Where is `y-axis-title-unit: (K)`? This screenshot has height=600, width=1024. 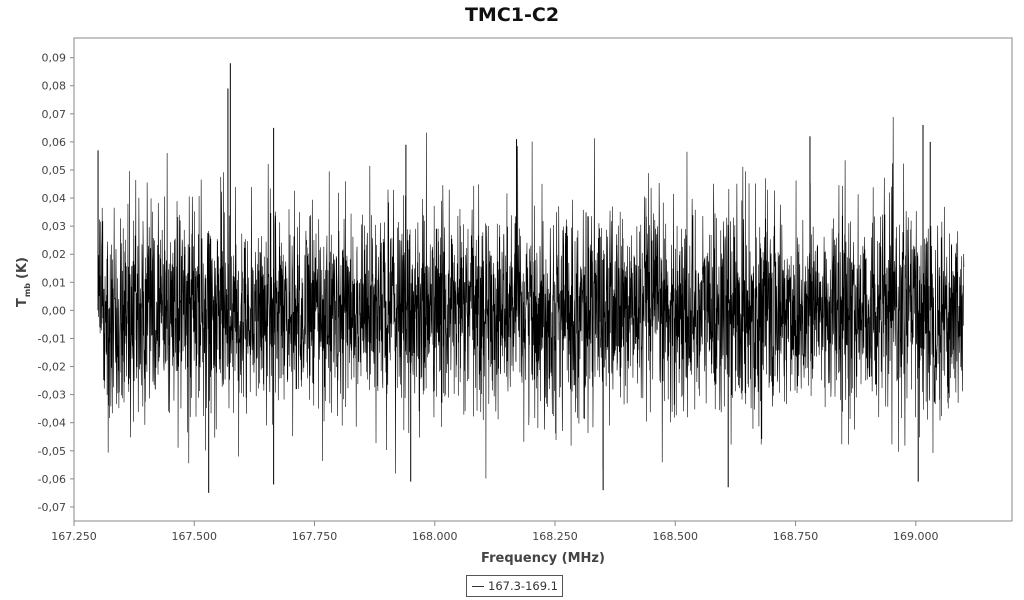
y-axis-title-unit: (K) is located at coordinates (22, 268).